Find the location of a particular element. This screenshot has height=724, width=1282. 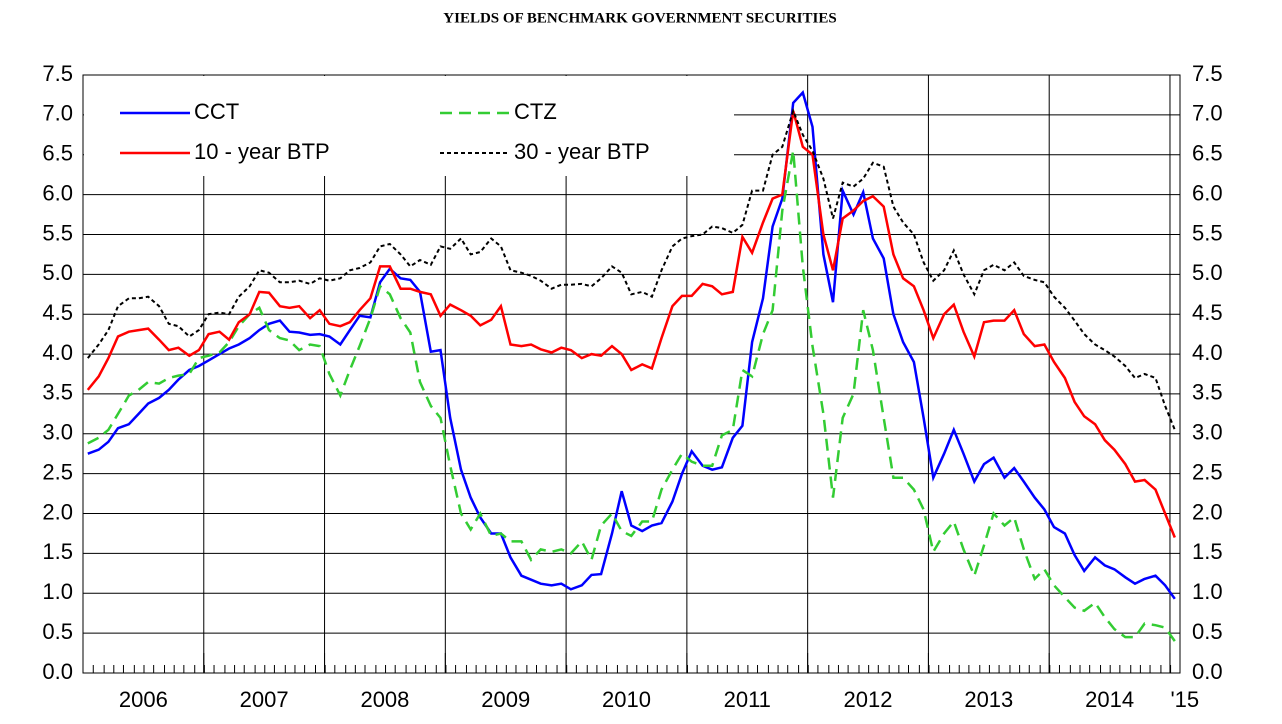

legend-label: CTZ is located at coordinates (535, 111).